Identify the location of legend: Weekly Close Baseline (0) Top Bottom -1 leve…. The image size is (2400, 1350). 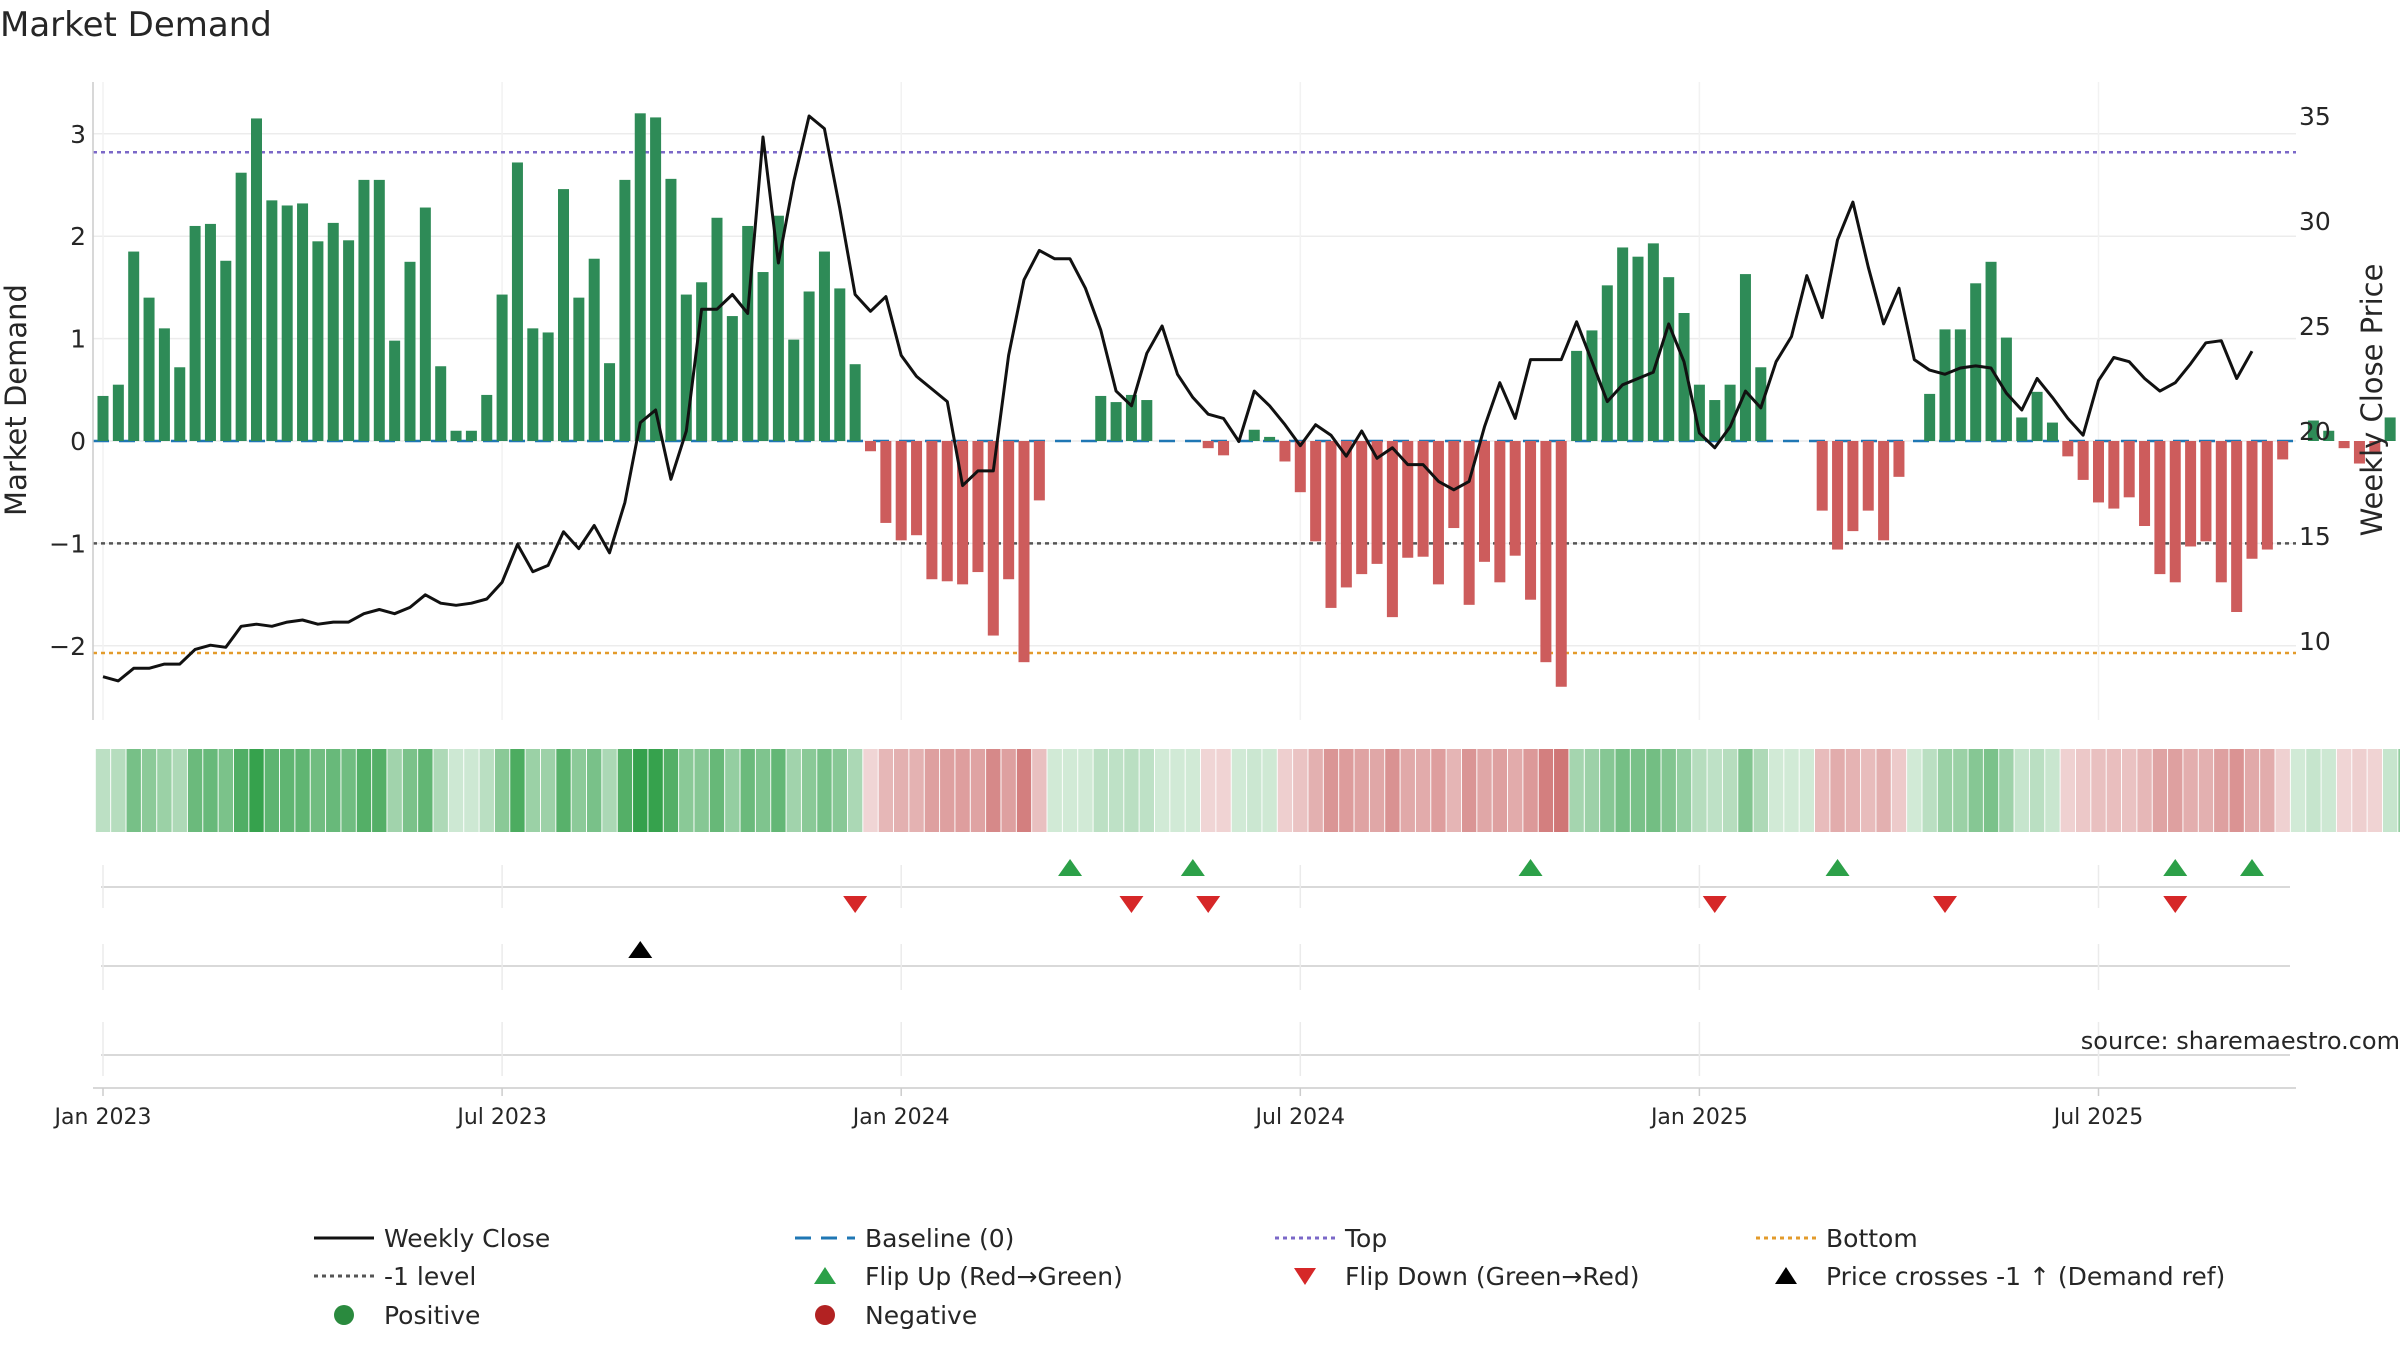
(1269, 1277).